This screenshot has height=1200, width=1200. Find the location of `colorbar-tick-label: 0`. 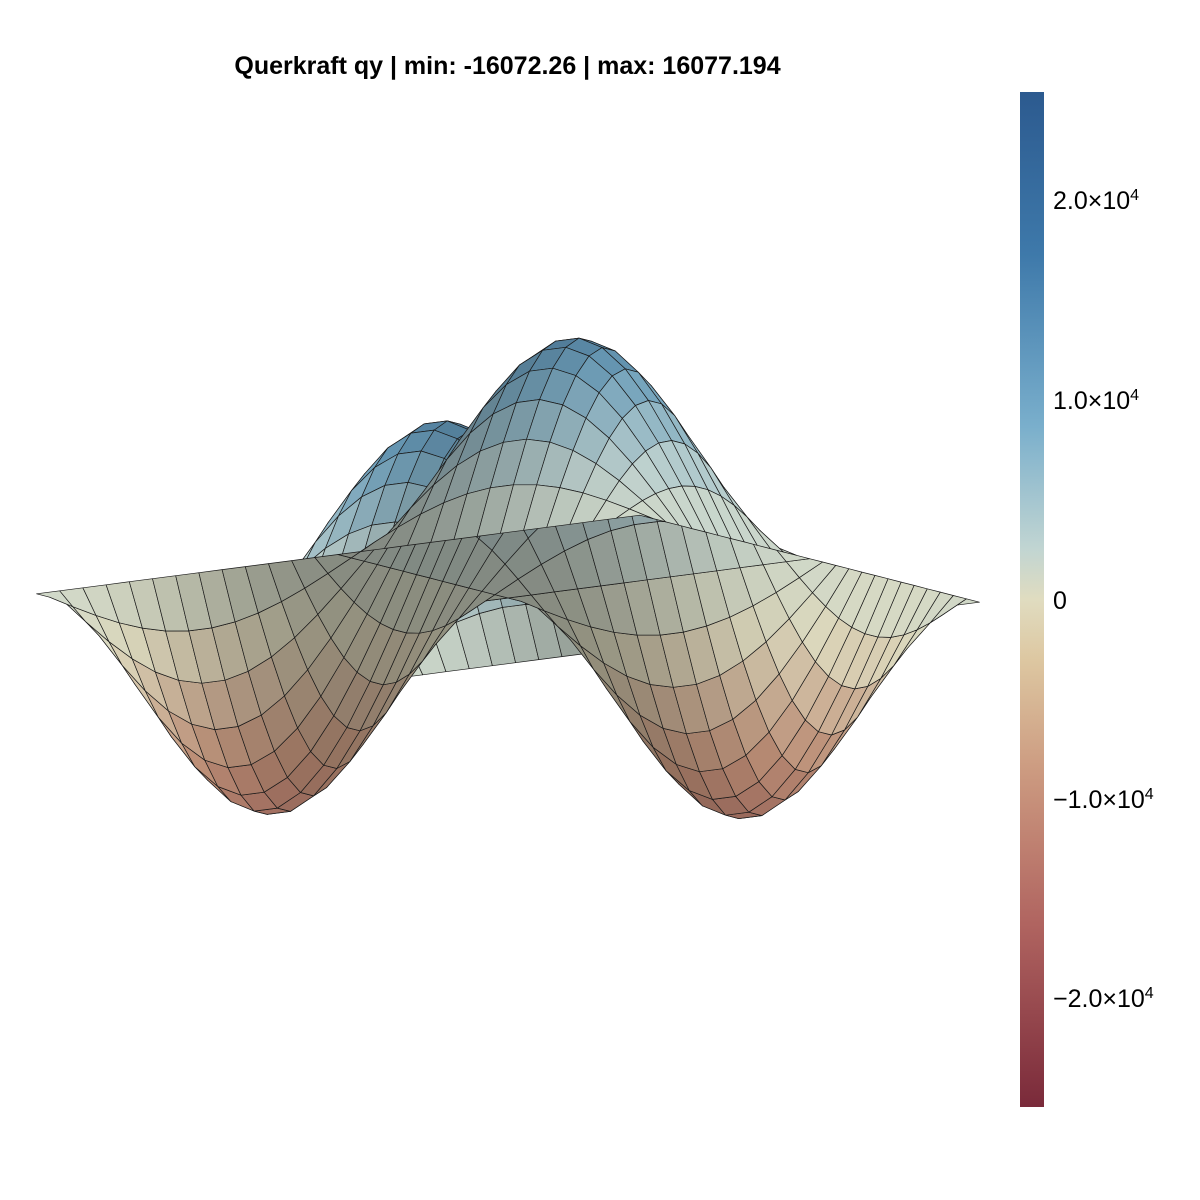

colorbar-tick-label: 0 is located at coordinates (1060, 601).